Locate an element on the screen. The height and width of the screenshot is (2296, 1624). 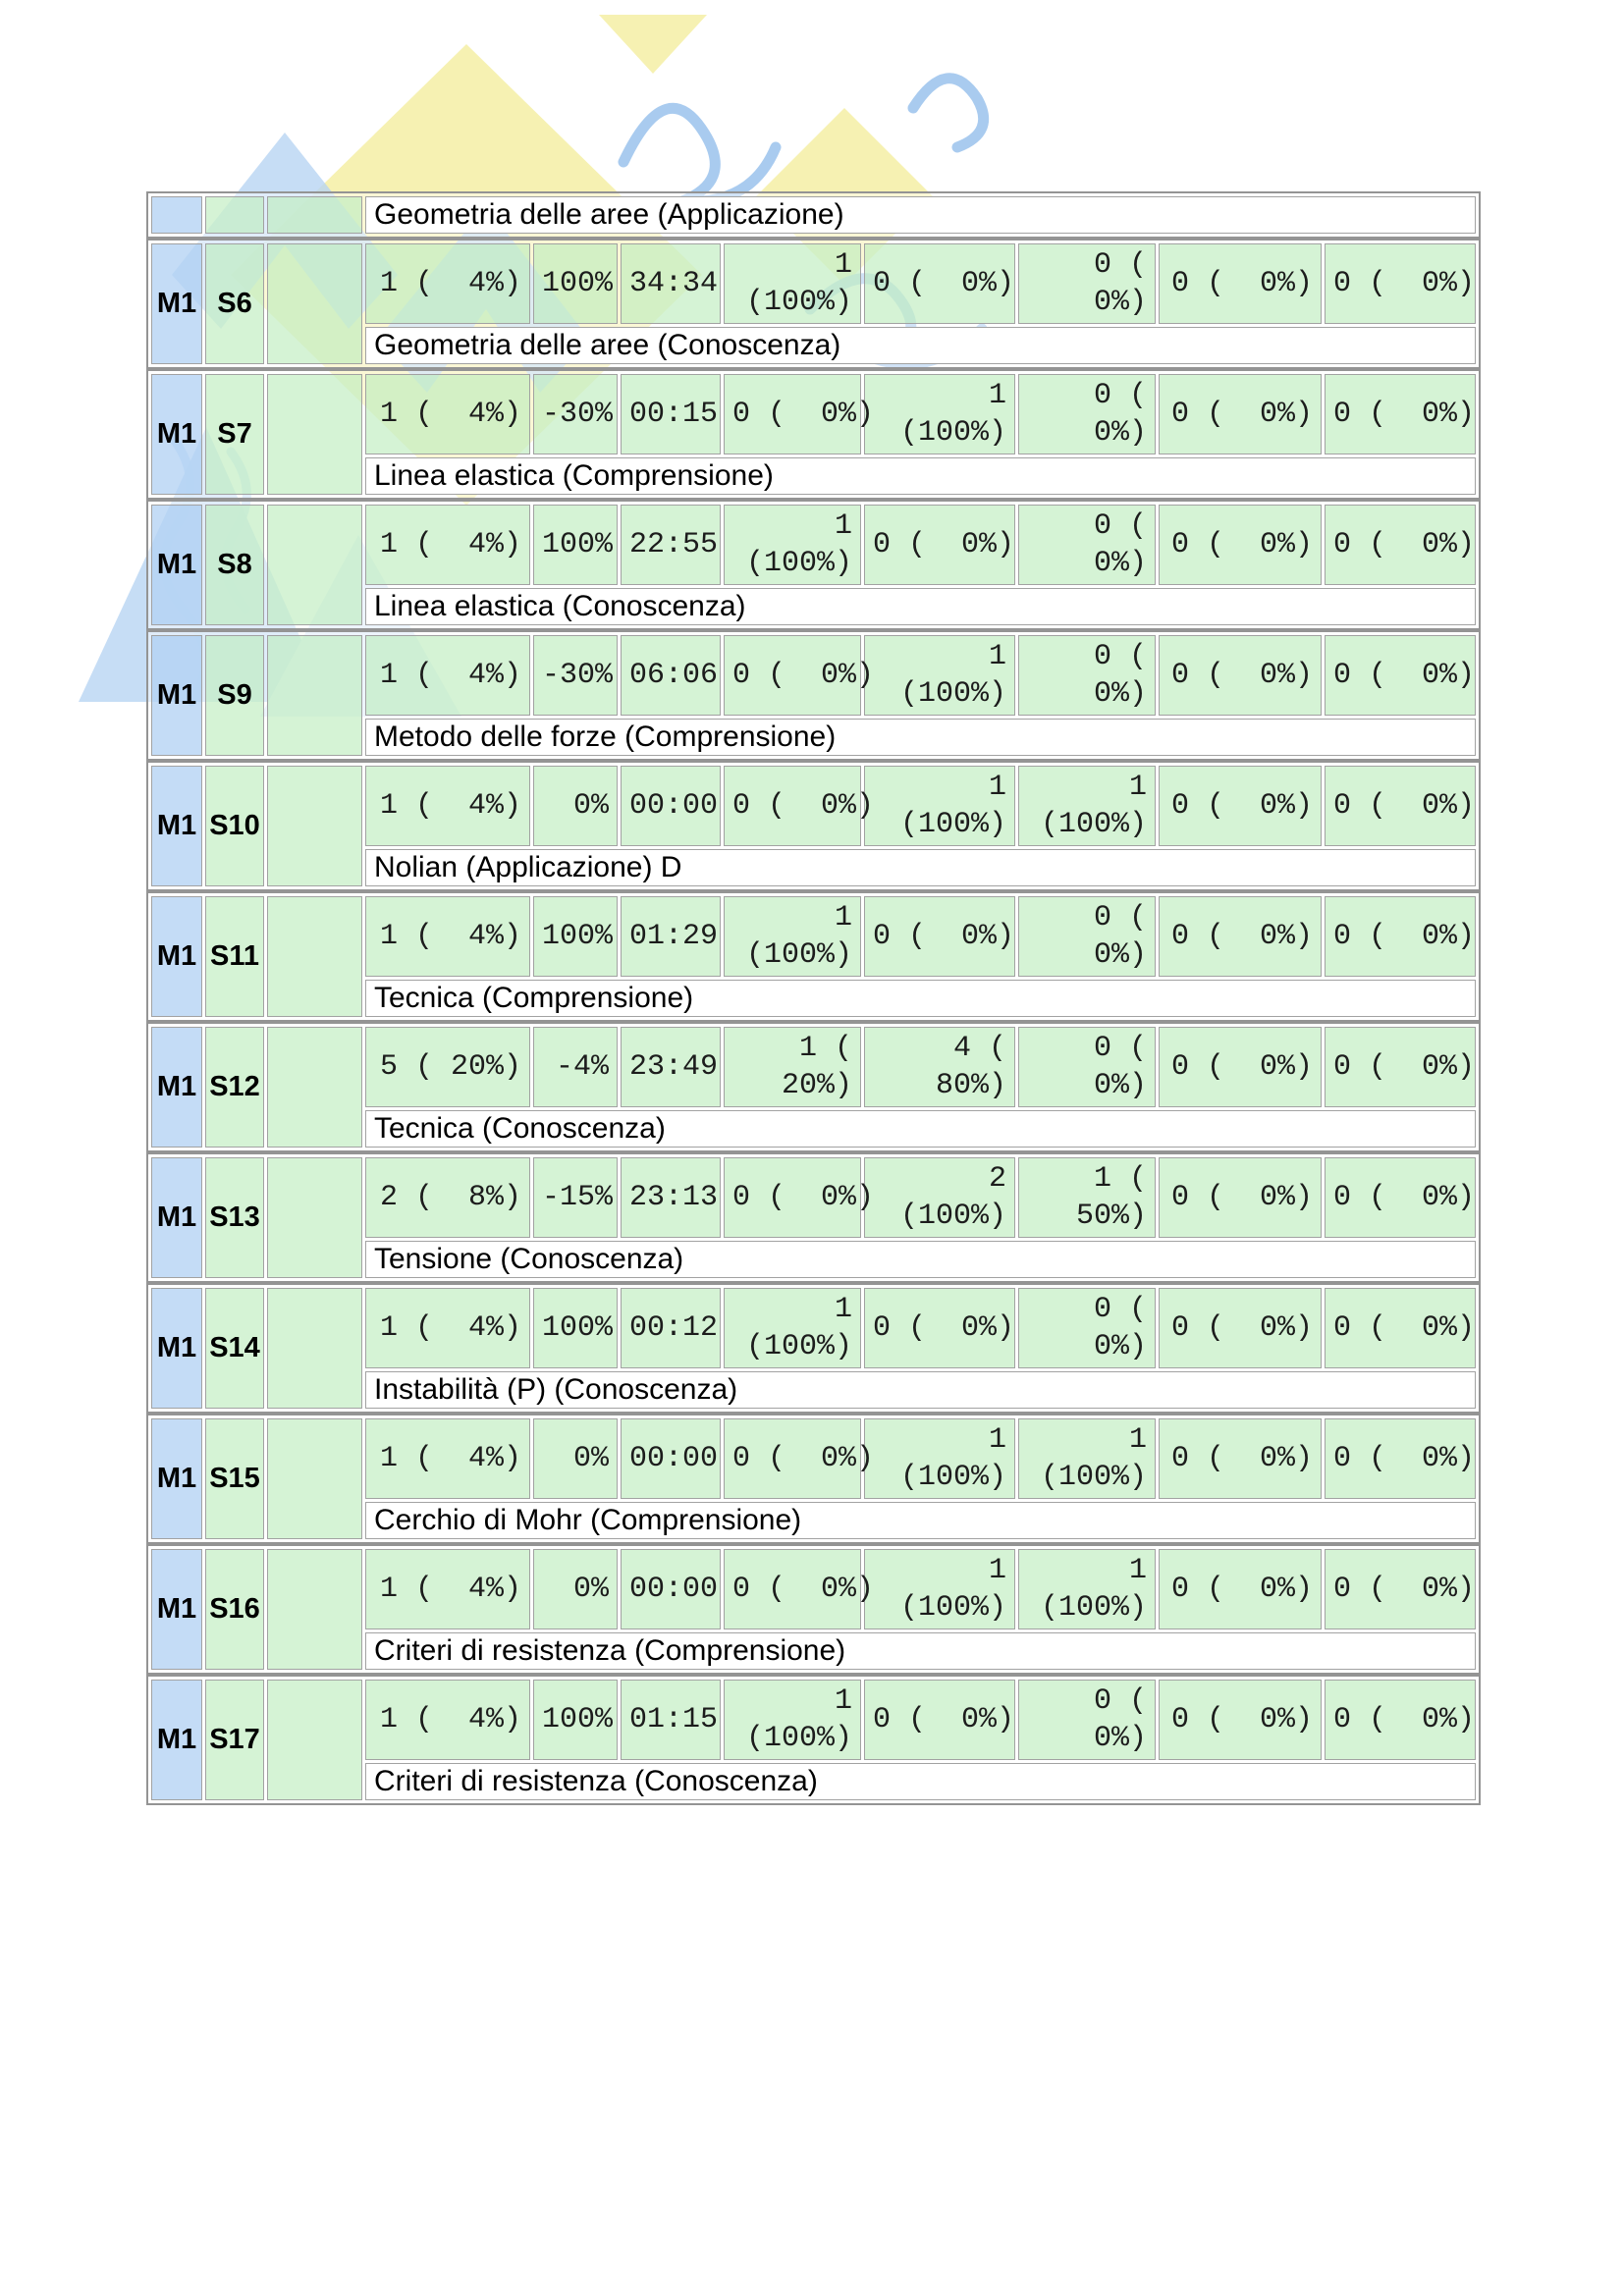
topic-row: Tecnica (Comprensione) is located at coordinates (813, 999).